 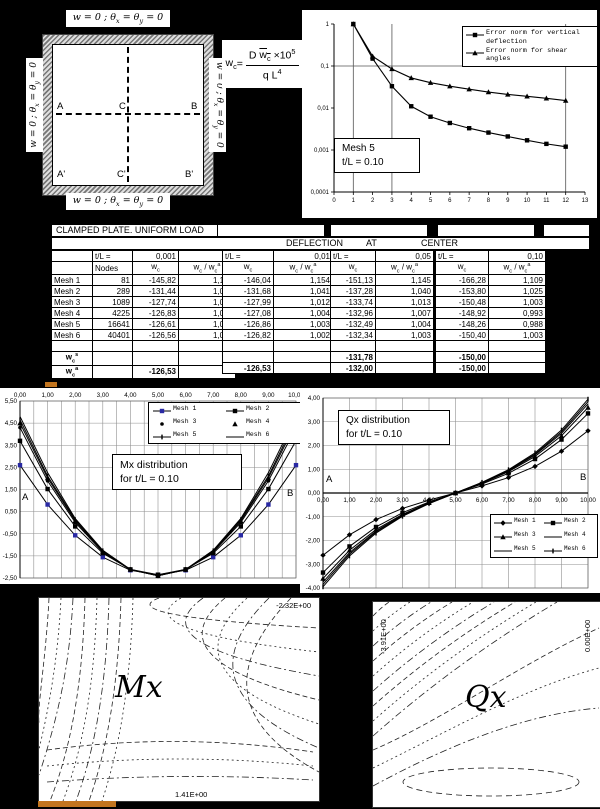 What do you see at coordinates (489, 201) in the screenshot?
I see `svg-text: 8` at bounding box center [489, 201].